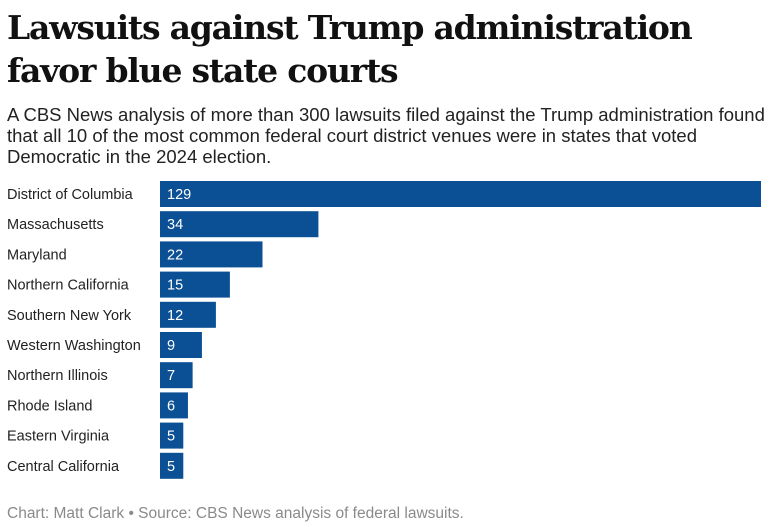 This screenshot has height=531, width=768. I want to click on value-label: 22, so click(175, 255).